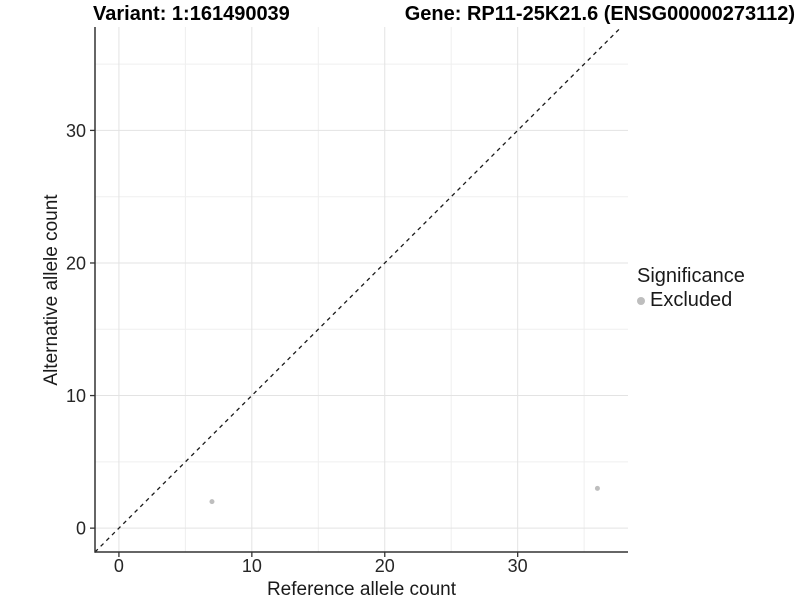 Image resolution: width=800 pixels, height=600 pixels. I want to click on legend-item-label: Excluded, so click(691, 300).